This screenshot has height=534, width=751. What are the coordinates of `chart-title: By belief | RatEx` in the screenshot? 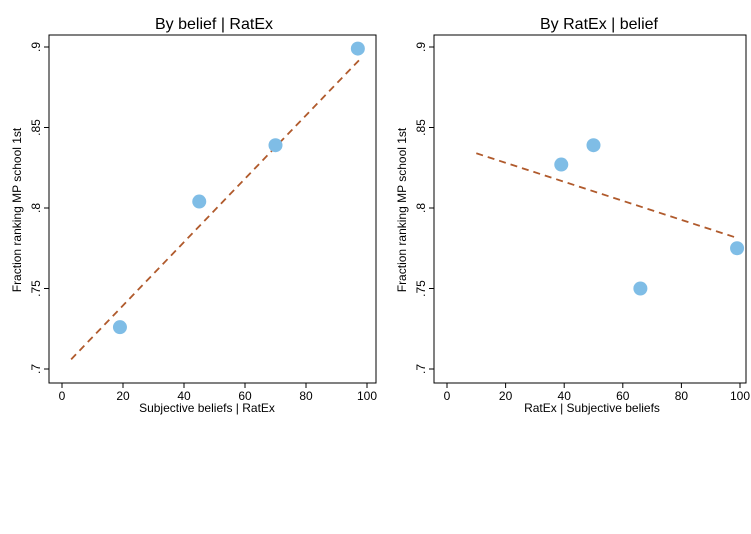 It's located at (214, 24).